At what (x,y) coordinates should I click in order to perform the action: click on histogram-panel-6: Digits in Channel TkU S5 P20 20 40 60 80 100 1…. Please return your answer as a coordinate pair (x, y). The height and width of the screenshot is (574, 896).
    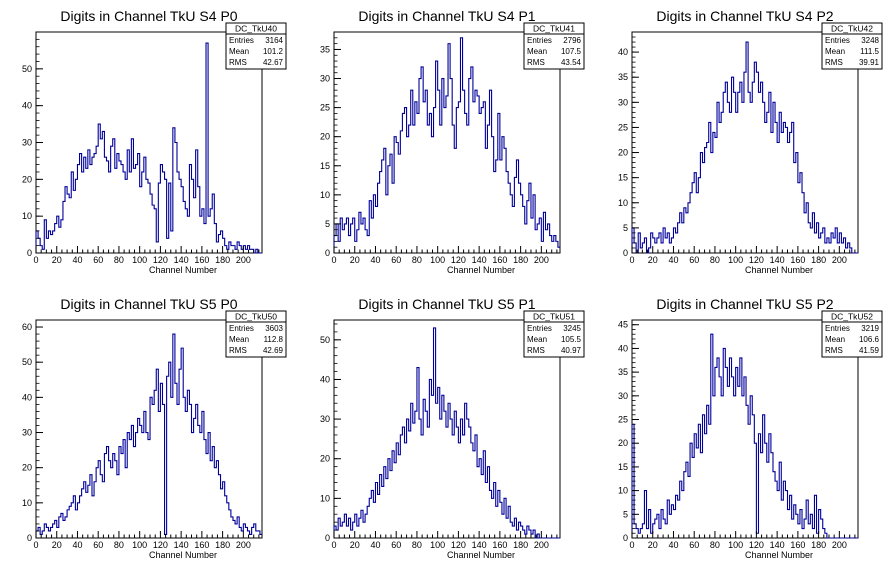
    Looking at the image, I should click on (750, 428).